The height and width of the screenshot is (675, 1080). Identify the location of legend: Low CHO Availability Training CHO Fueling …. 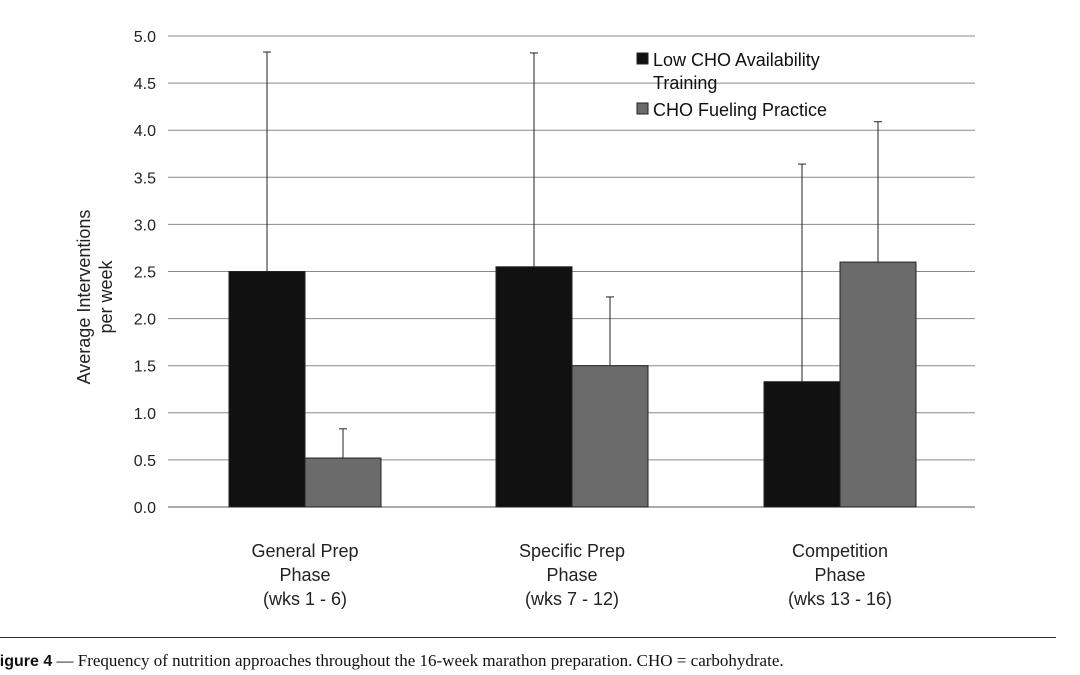
(731, 85).